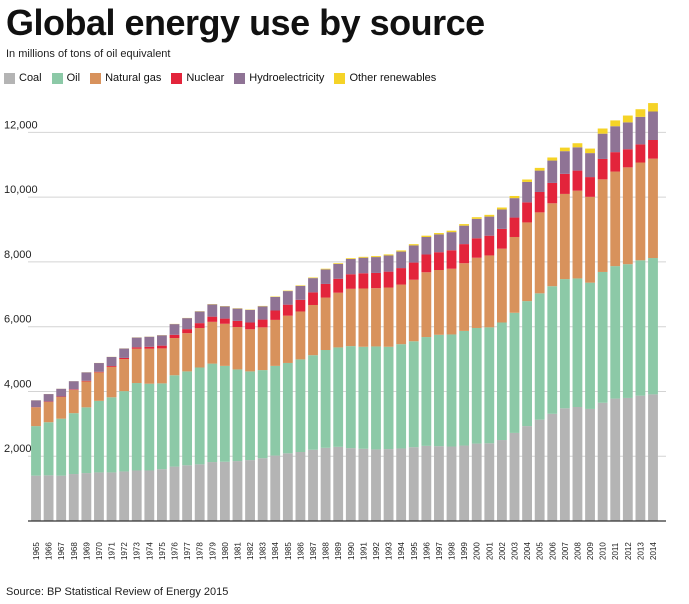  I want to click on bar-segment-natural-gas-2010, so click(602, 225).